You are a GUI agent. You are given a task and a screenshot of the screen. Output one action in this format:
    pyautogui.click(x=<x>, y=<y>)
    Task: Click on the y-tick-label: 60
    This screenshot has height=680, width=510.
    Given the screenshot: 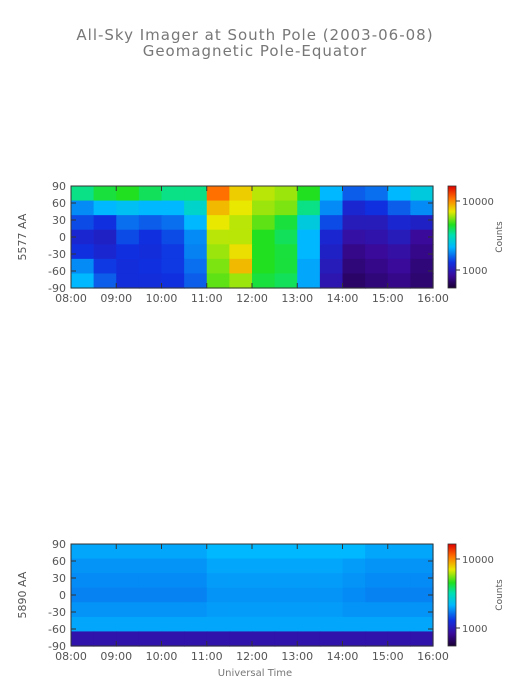 What is the action you would take?
    pyautogui.click(x=59, y=203)
    